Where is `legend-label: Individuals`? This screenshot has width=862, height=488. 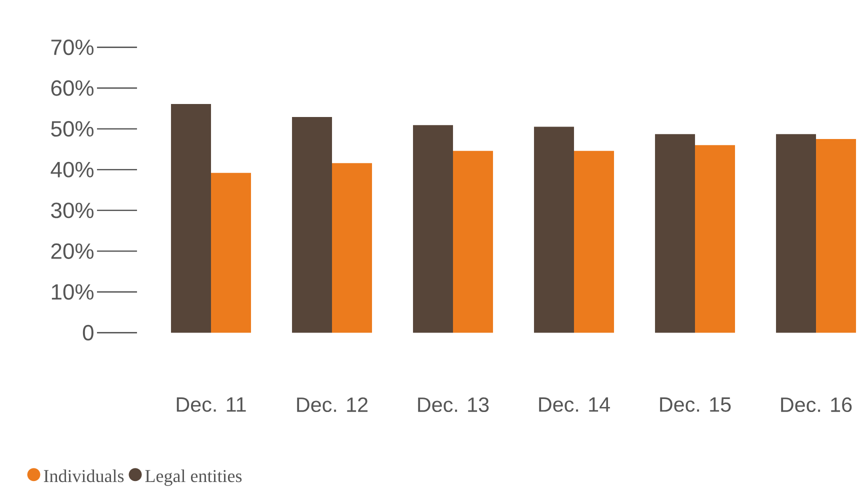 legend-label: Individuals is located at coordinates (84, 475).